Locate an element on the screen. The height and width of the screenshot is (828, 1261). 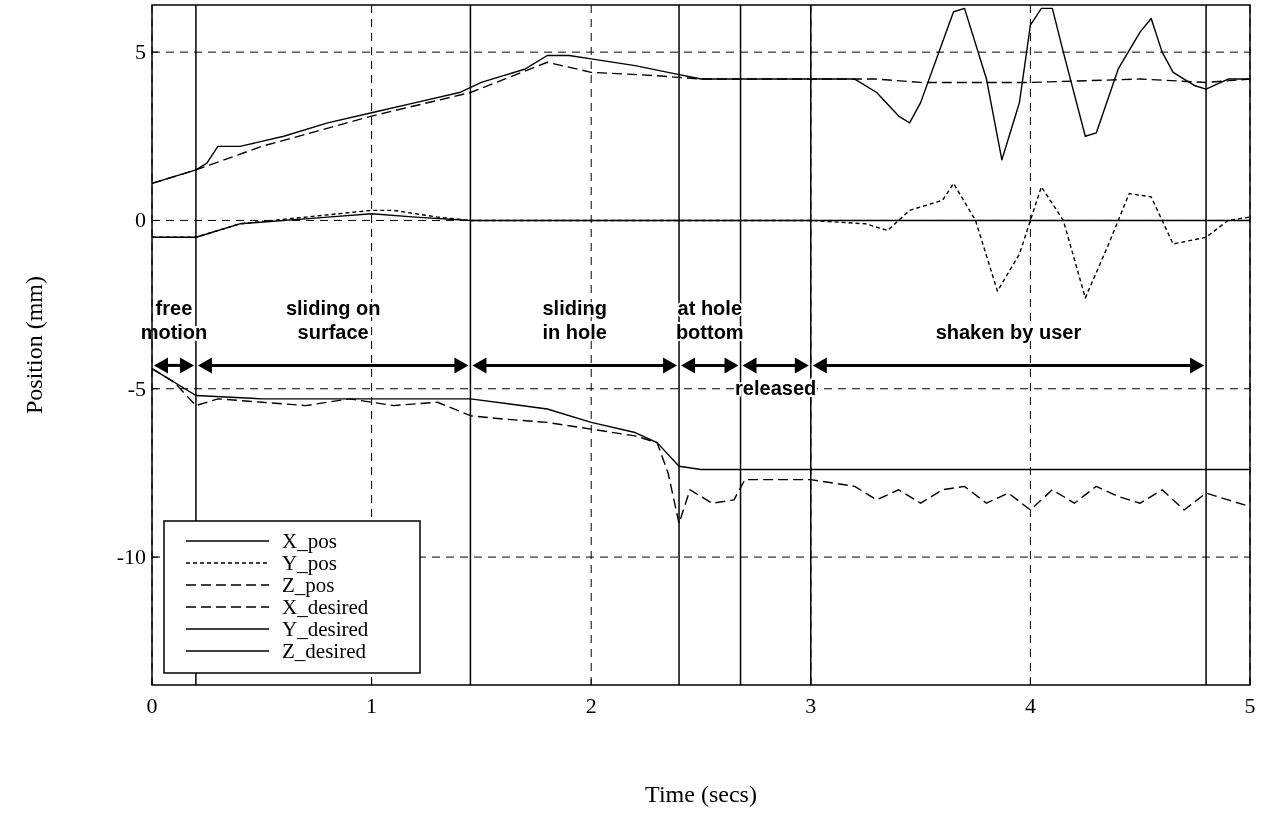
x-tick-label: 4 is located at coordinates (1030, 705).